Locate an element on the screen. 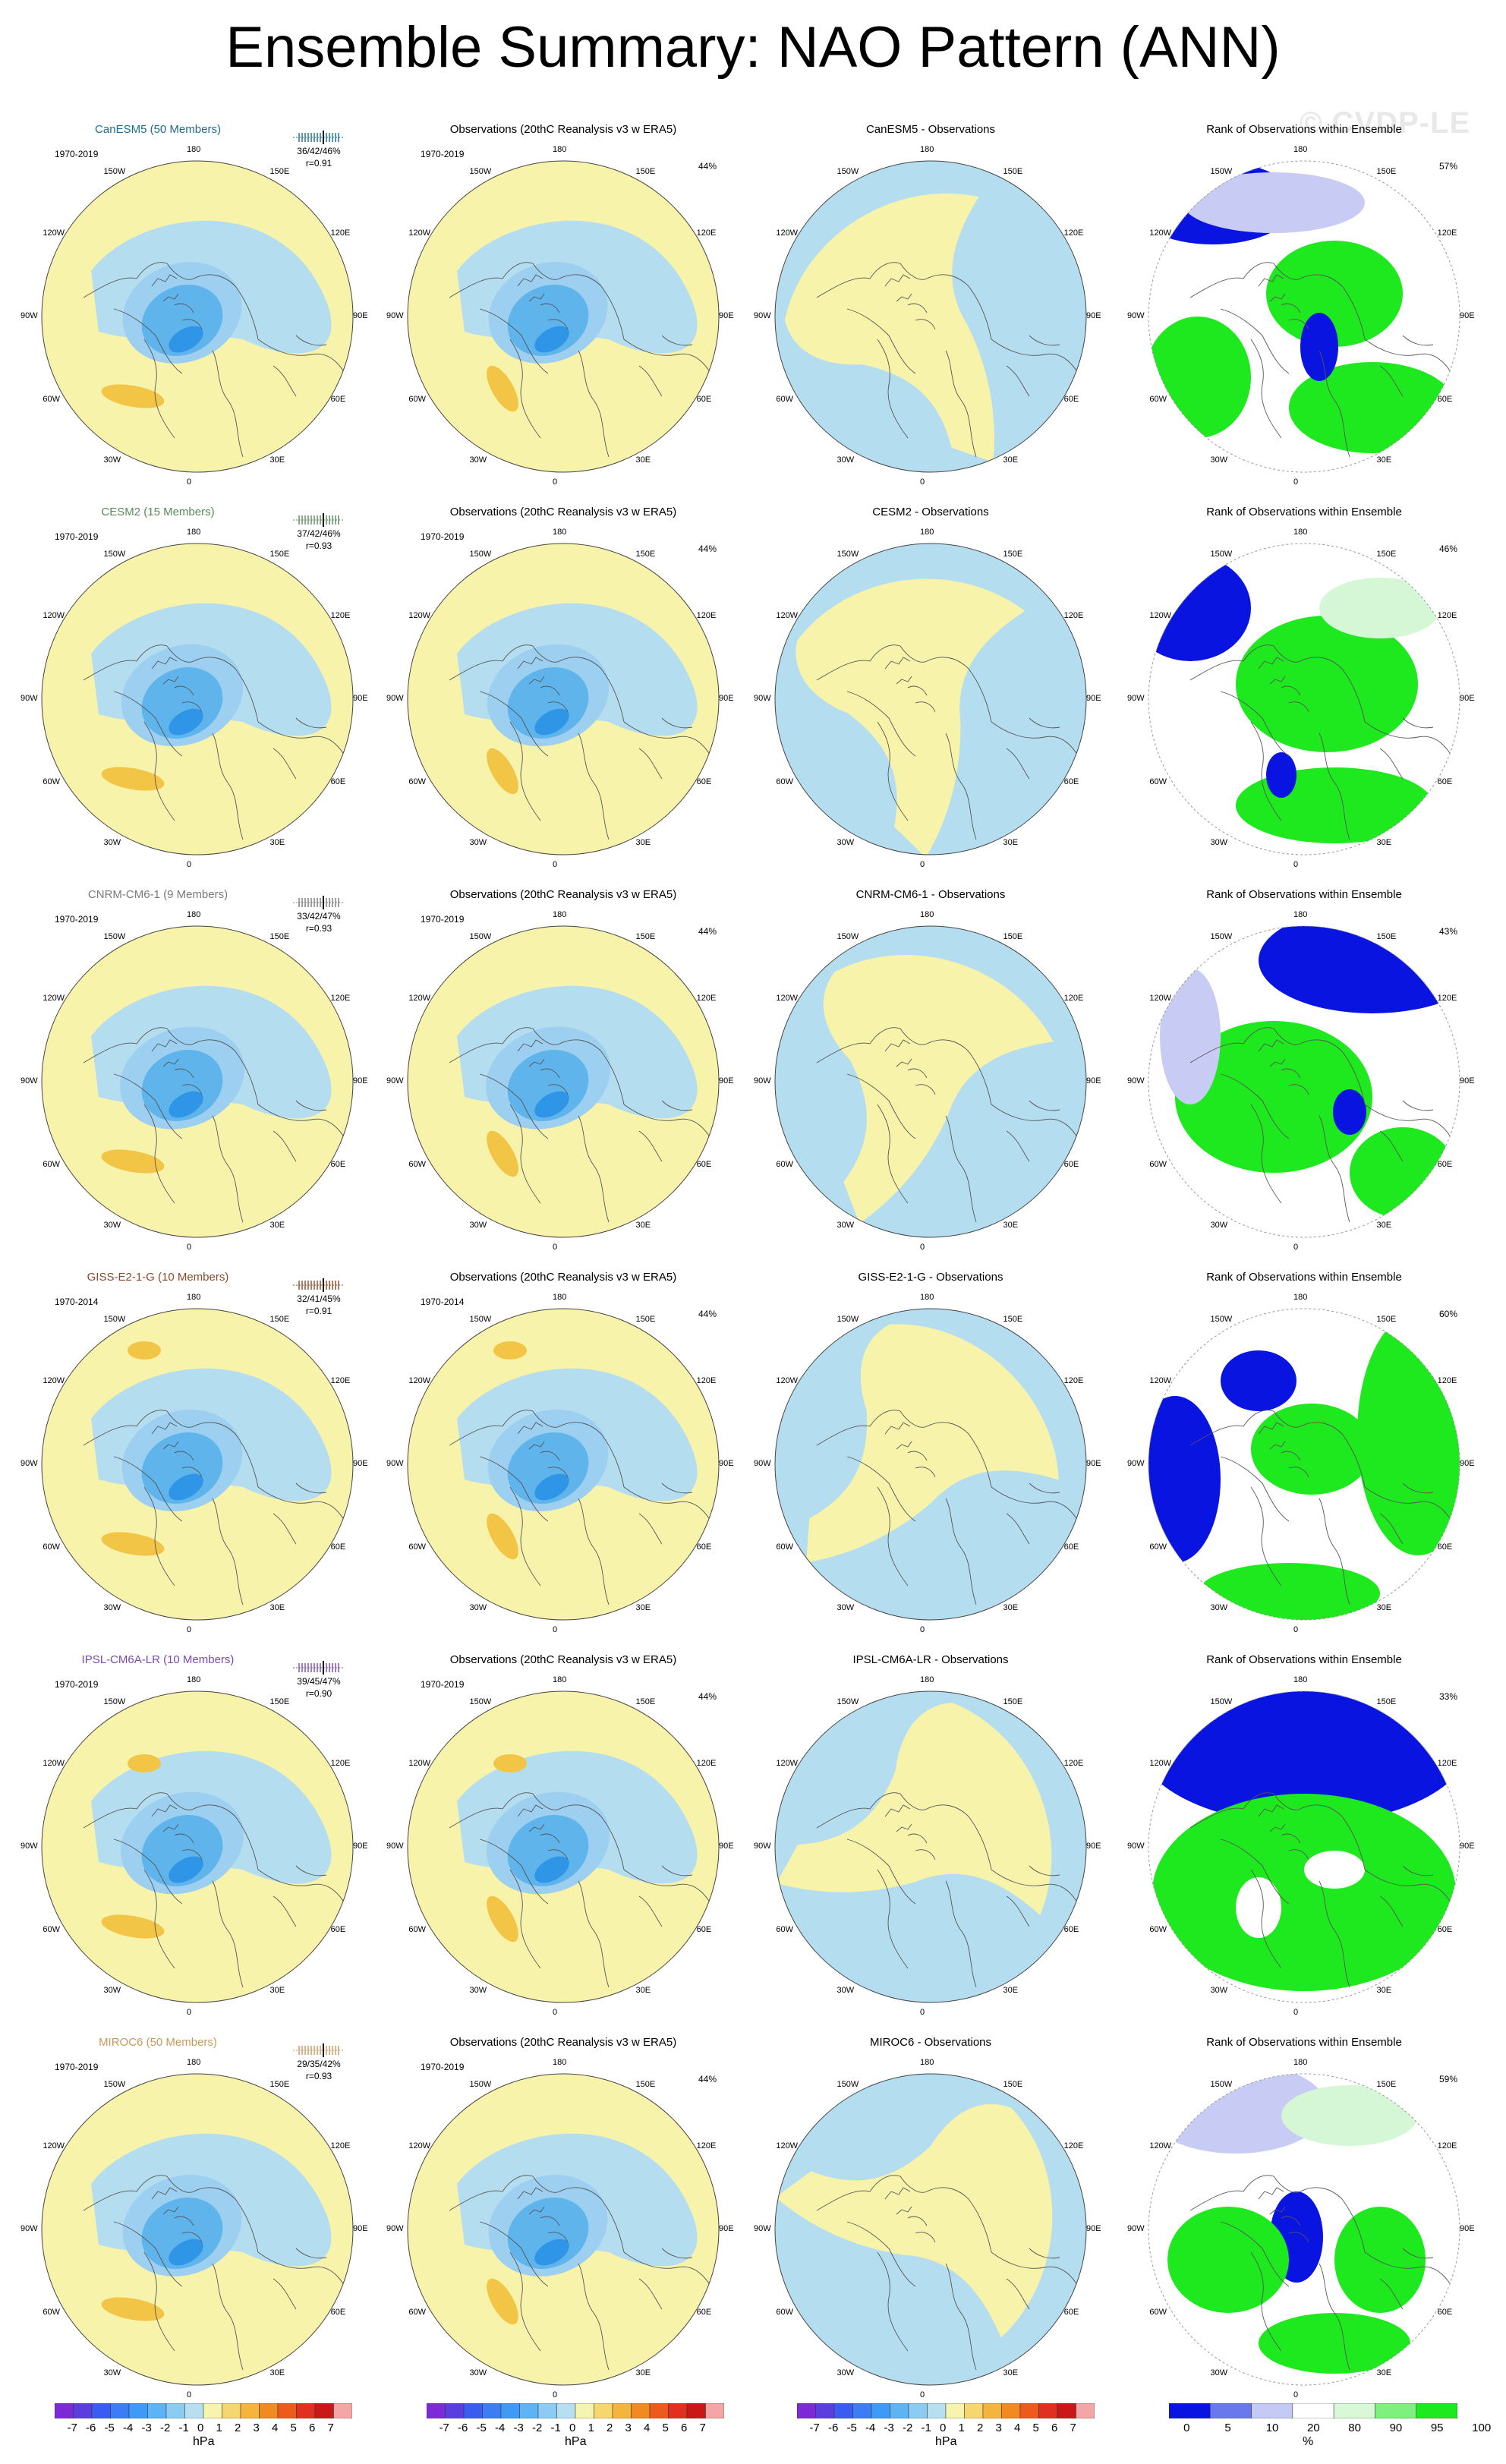  colorbar-tick-label: -5 is located at coordinates (109, 2427).